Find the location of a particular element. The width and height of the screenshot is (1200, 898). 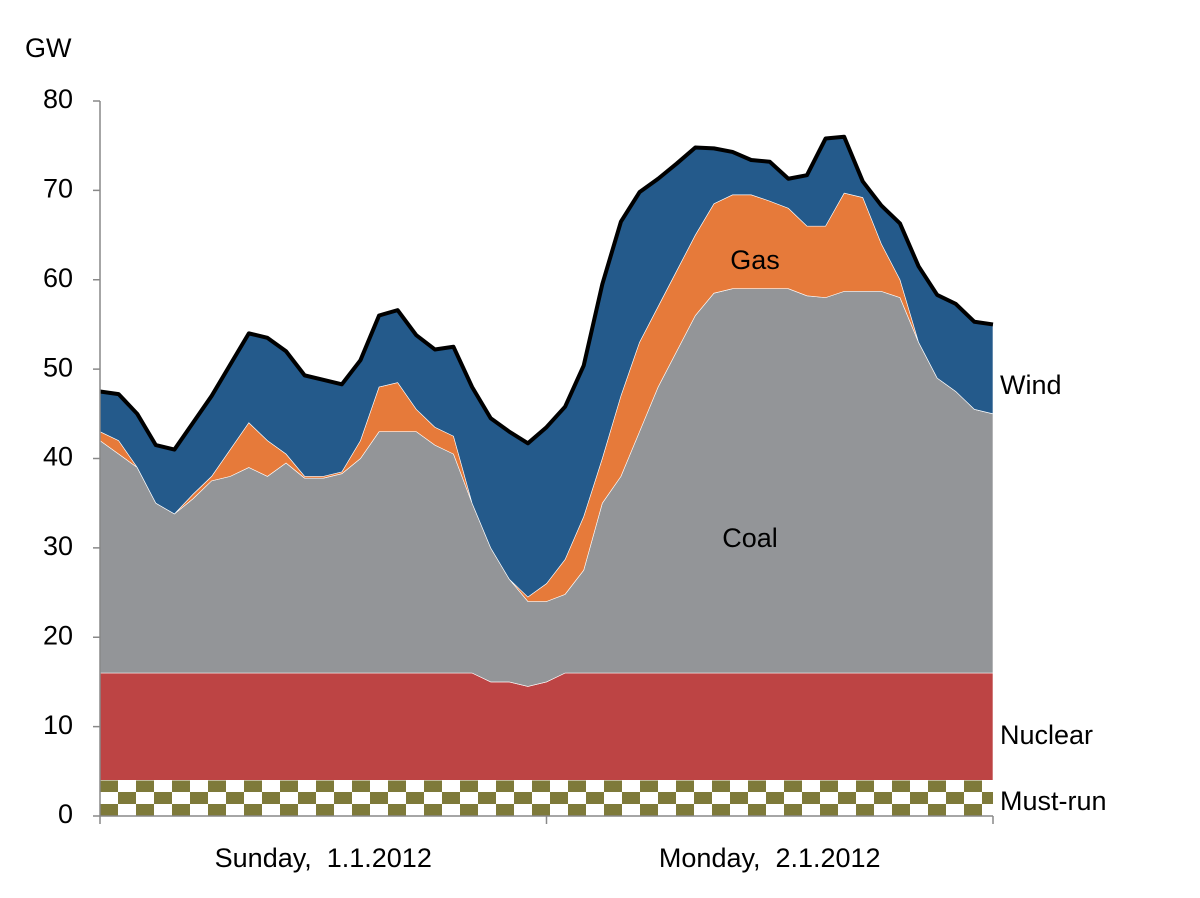

y-tick-label: 60 is located at coordinates (58, 278).